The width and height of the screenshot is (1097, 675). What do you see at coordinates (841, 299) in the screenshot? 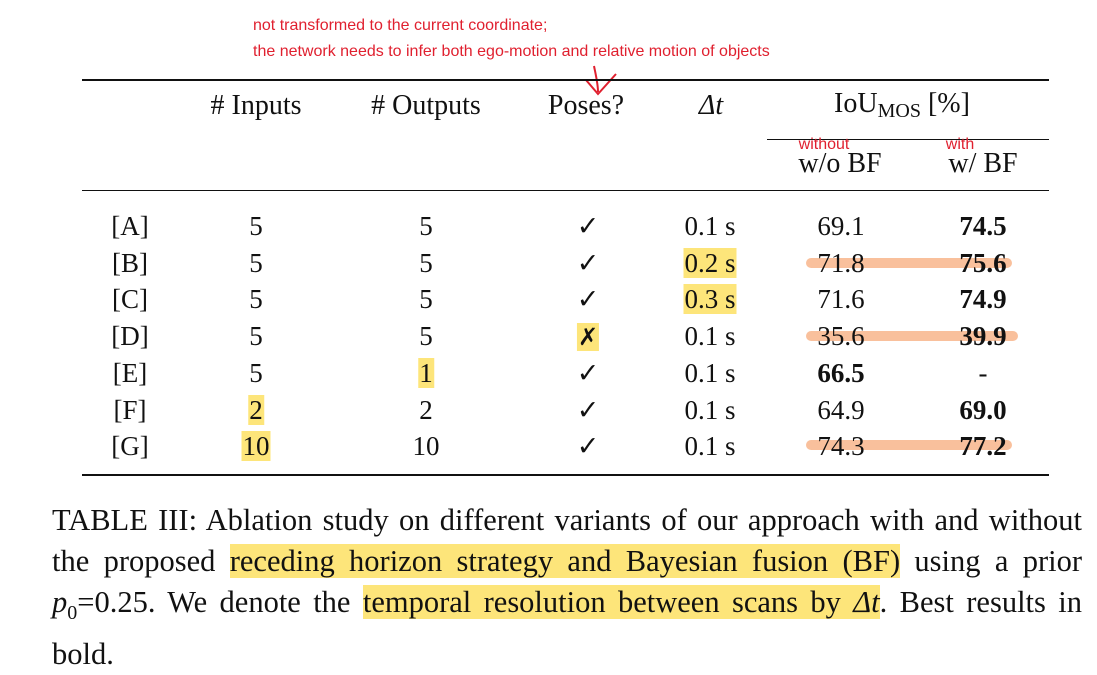
I see `row-c-wo-bf: 71.6` at bounding box center [841, 299].